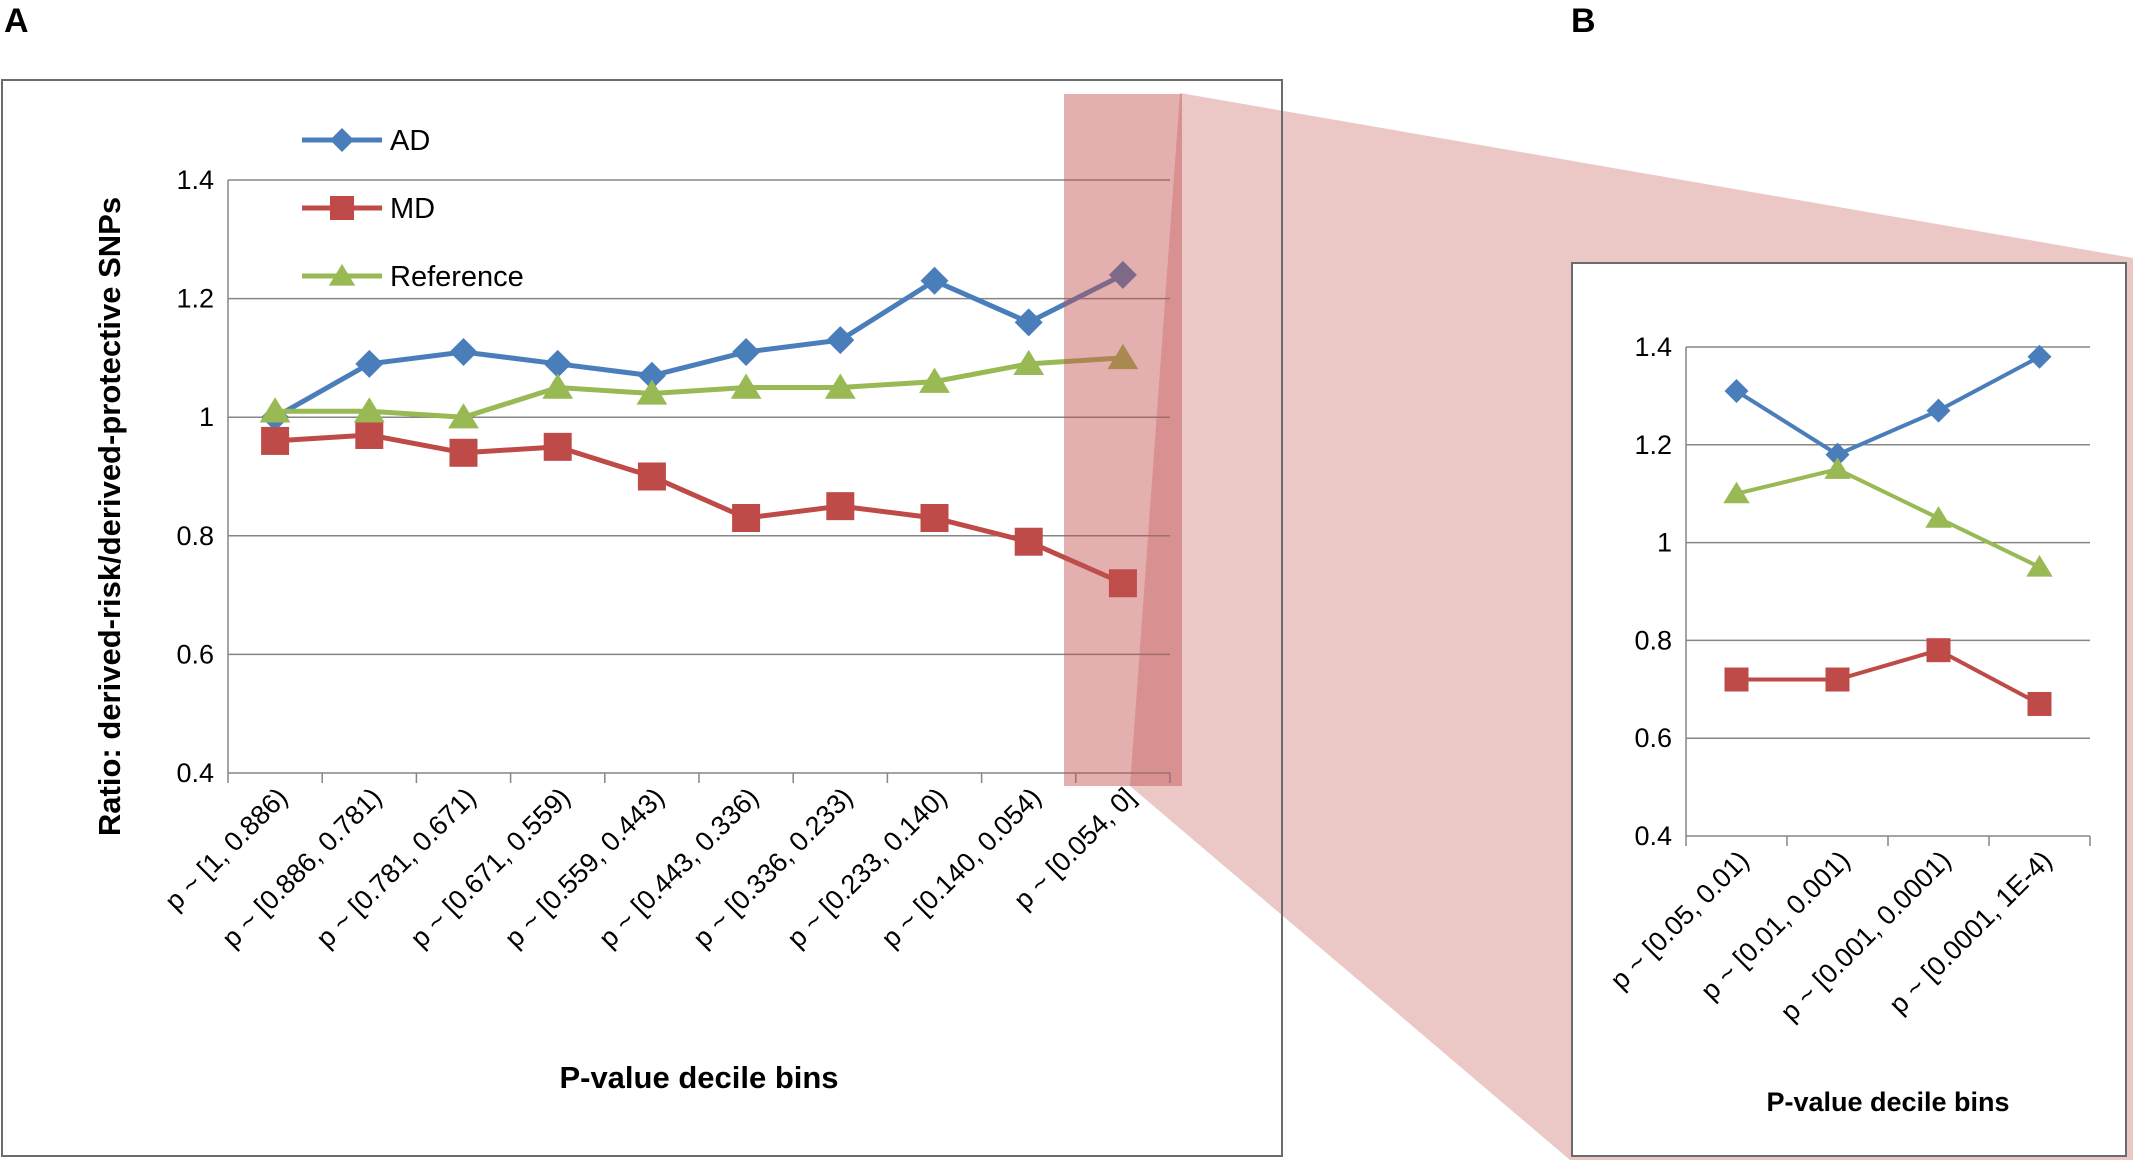 Image resolution: width=2133 pixels, height=1160 pixels. I want to click on x-tick-label: p ~ [0.336, 0.233), so click(772, 867).